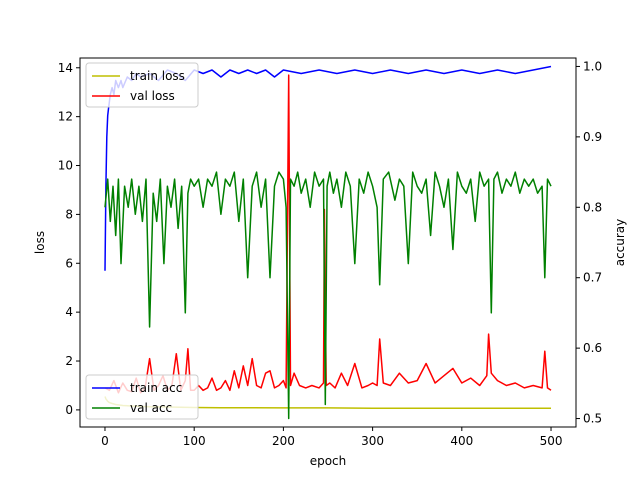  Describe the element at coordinates (592, 137) in the screenshot. I see `y-right-tick-label: 0.9` at that location.